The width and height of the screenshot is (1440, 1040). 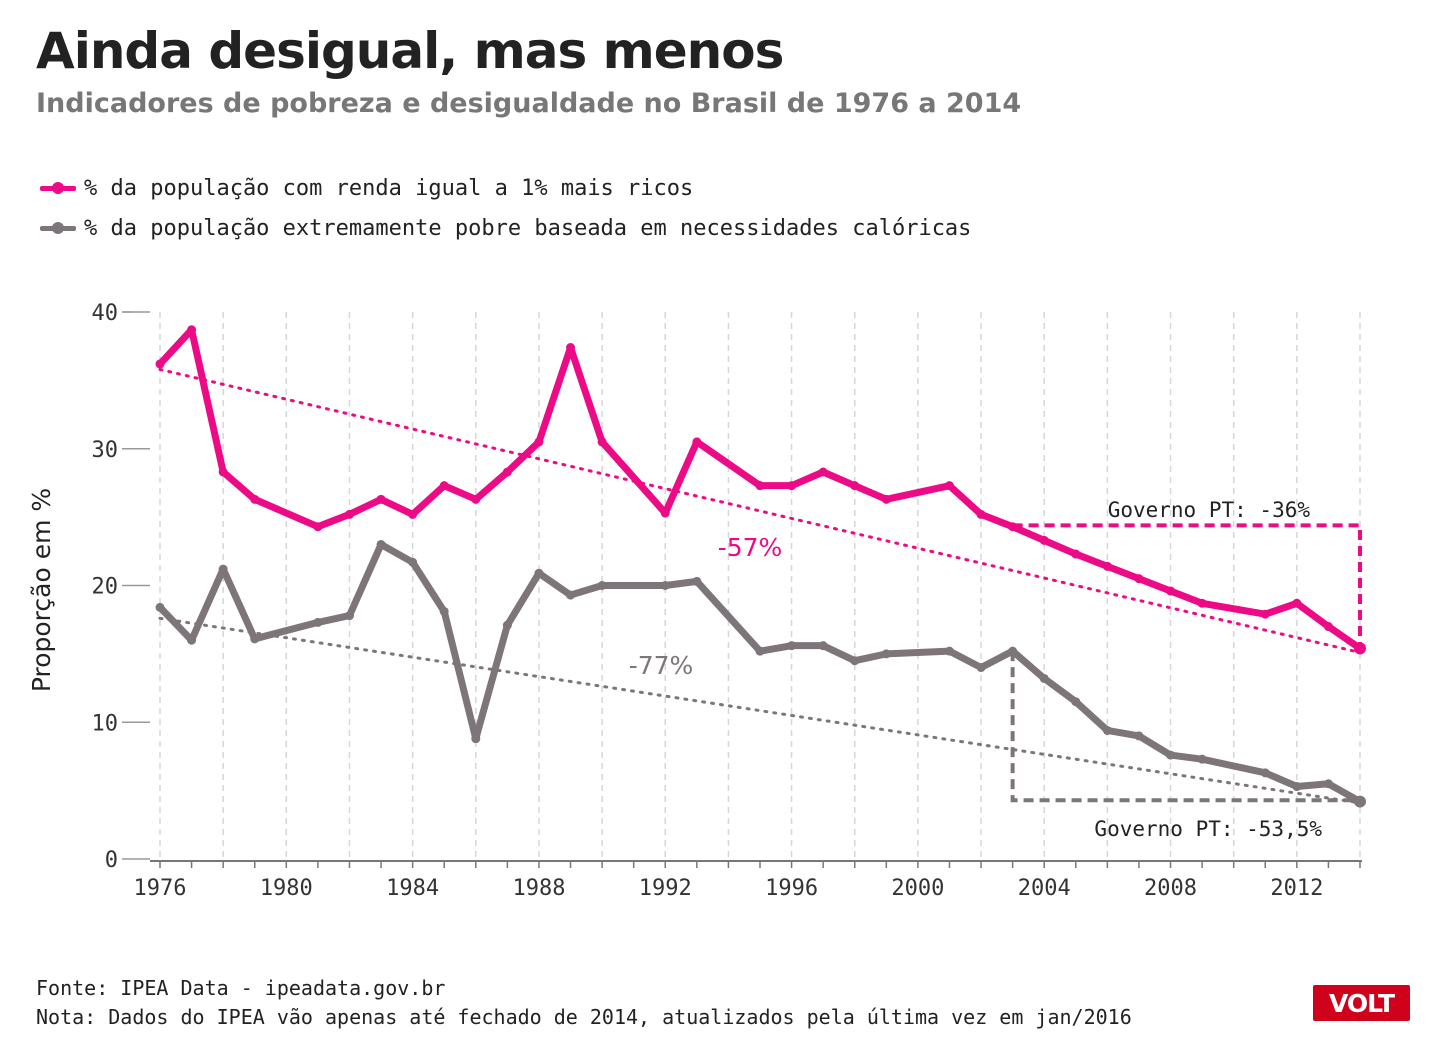 I want to click on pt-label-pink: Governo PT: -36%, so click(x=1209, y=510).